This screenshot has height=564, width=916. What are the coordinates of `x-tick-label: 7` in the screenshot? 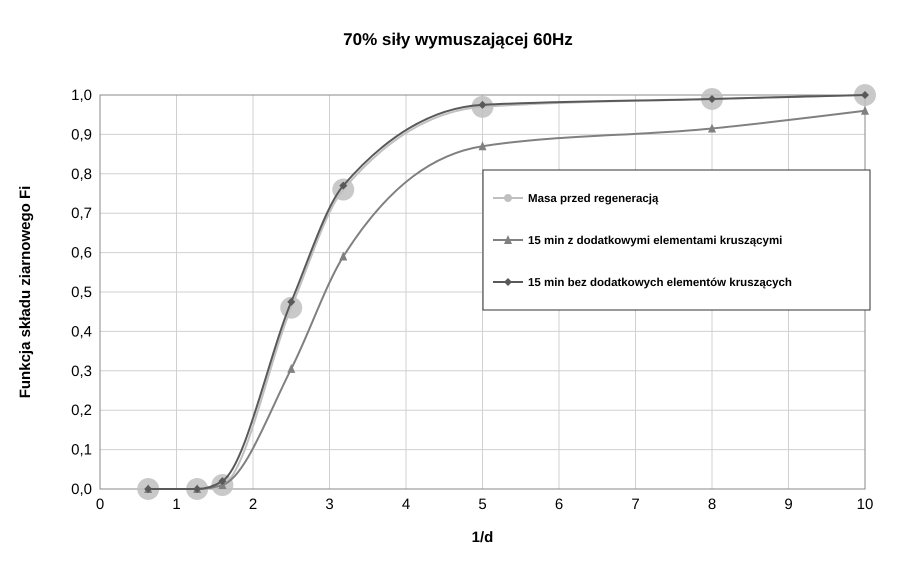 It's located at (635, 504).